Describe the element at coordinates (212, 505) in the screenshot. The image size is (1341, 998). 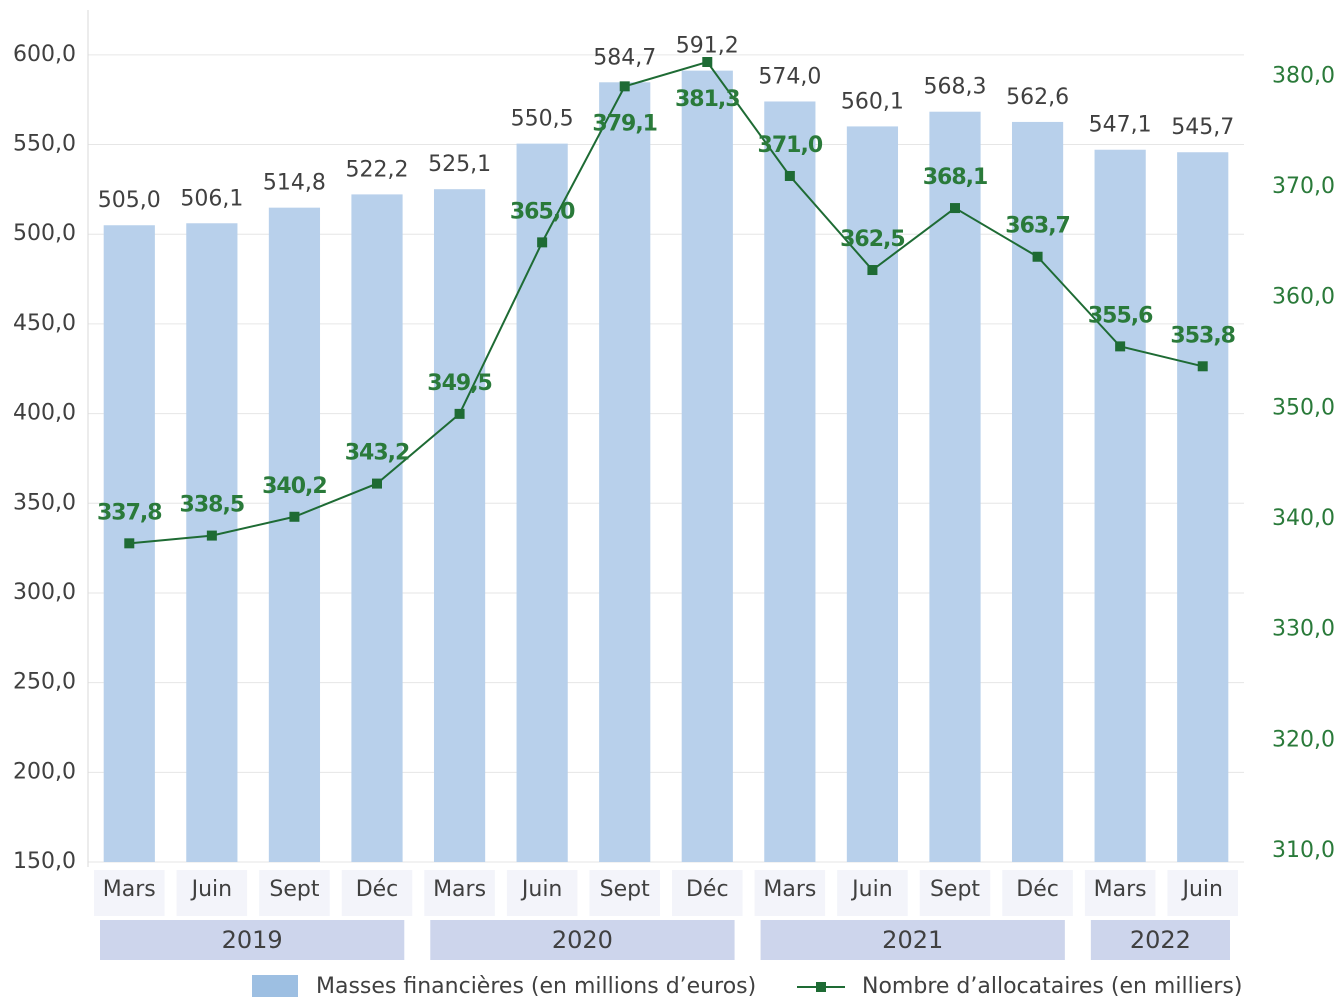
I see `line-label: 338,5` at that location.